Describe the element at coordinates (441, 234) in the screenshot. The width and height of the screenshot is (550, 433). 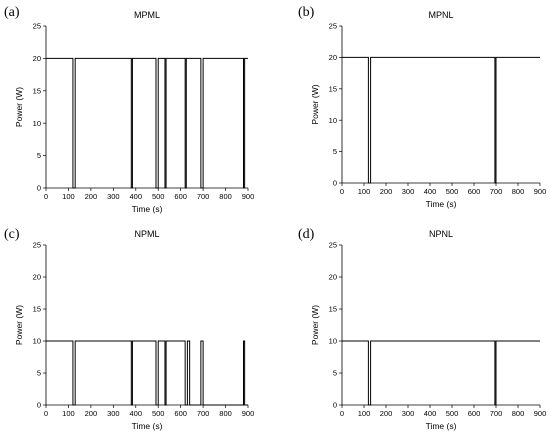
I see `chart-title: NPNL` at that location.